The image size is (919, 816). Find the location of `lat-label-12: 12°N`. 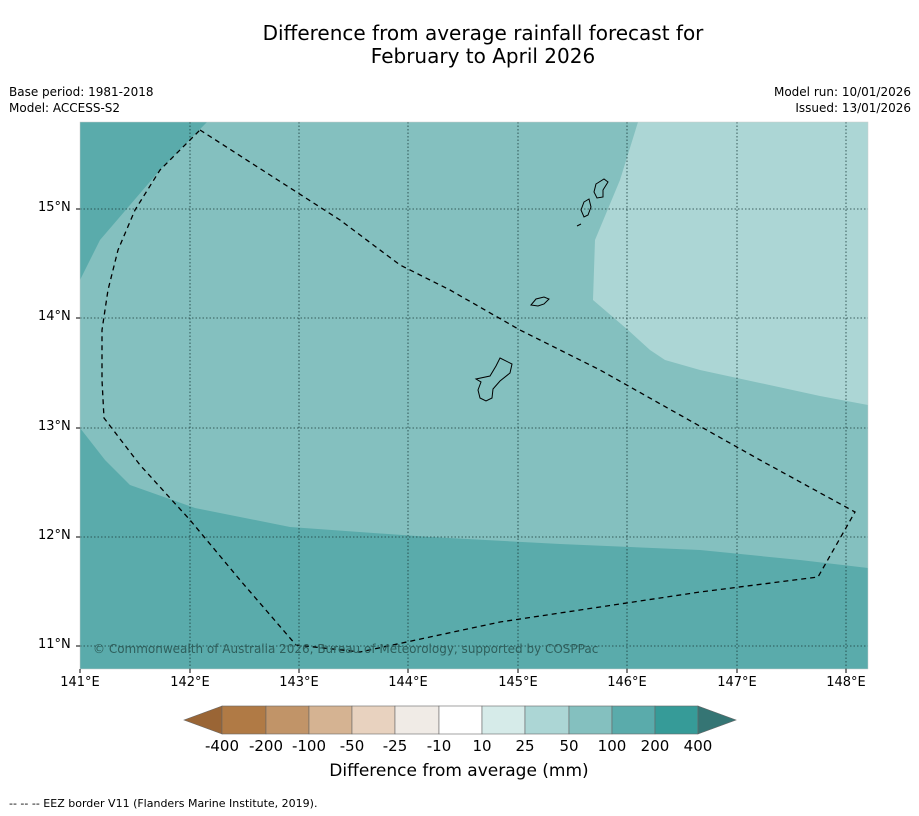

lat-label-12: 12°N is located at coordinates (54, 535).